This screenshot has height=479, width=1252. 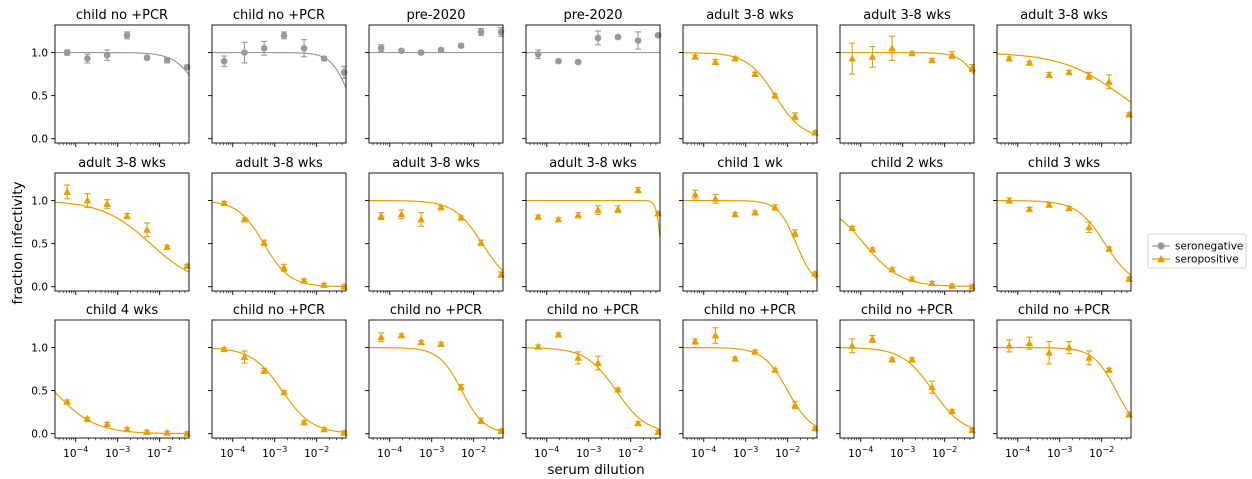 I want to click on panel: adult 3-8 wks 0.0 0.5 1.0, so click(x=111, y=225).